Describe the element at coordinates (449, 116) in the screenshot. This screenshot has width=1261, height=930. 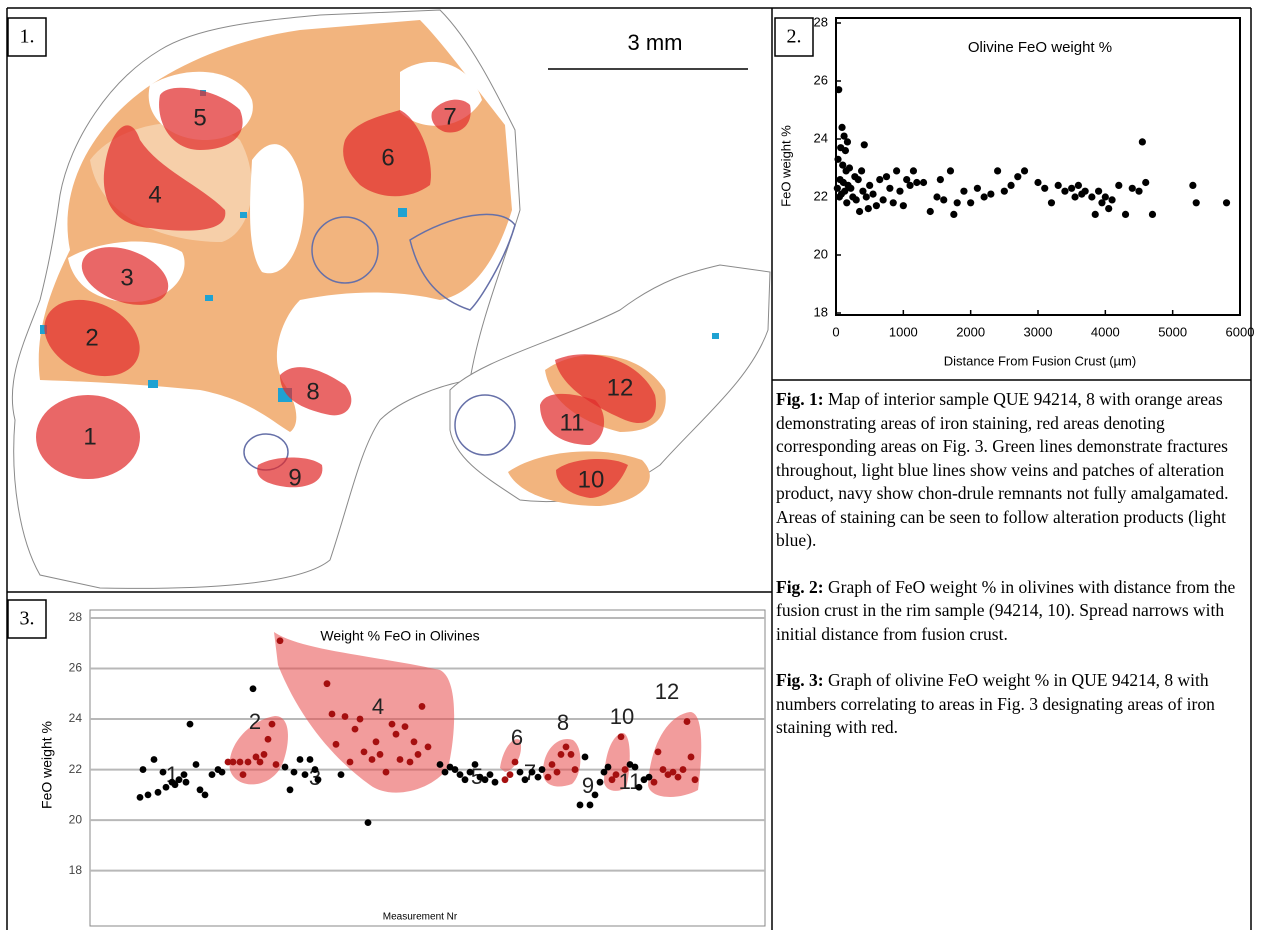
I see `map-label: 7` at that location.